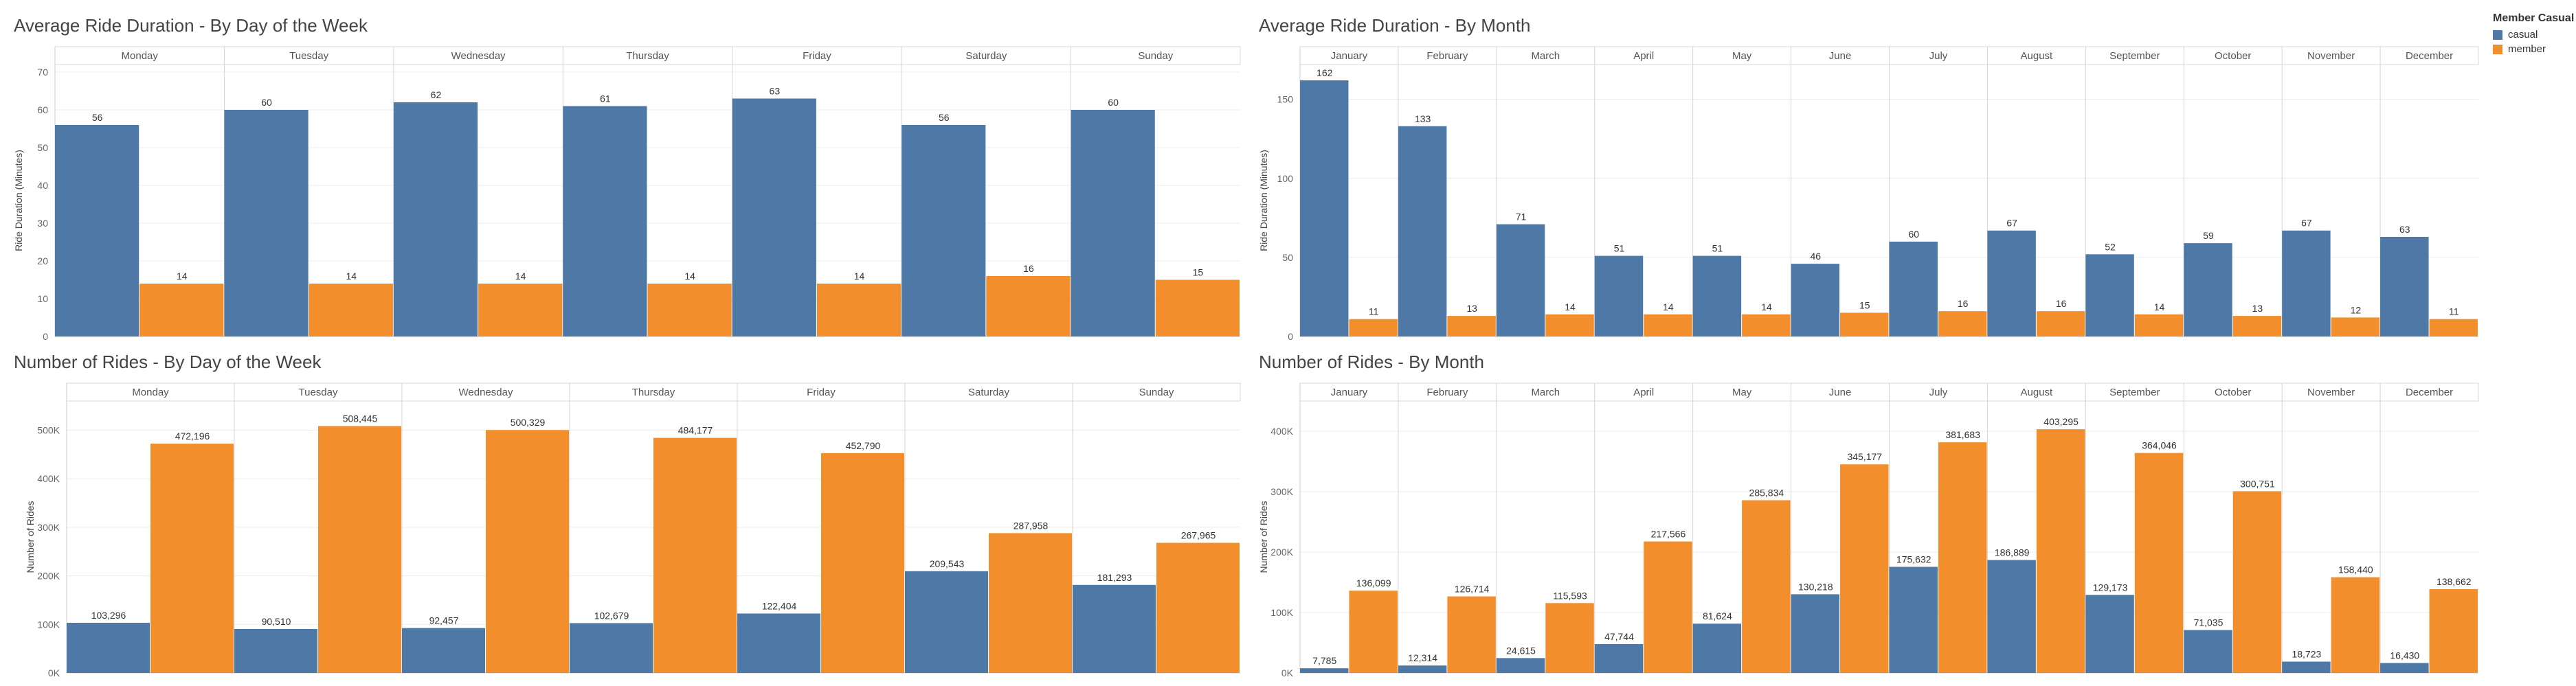 This screenshot has height=686, width=2576. Describe the element at coordinates (18, 200) in the screenshot. I see `y-axis-label: Ride Duration (Minutes)` at that location.